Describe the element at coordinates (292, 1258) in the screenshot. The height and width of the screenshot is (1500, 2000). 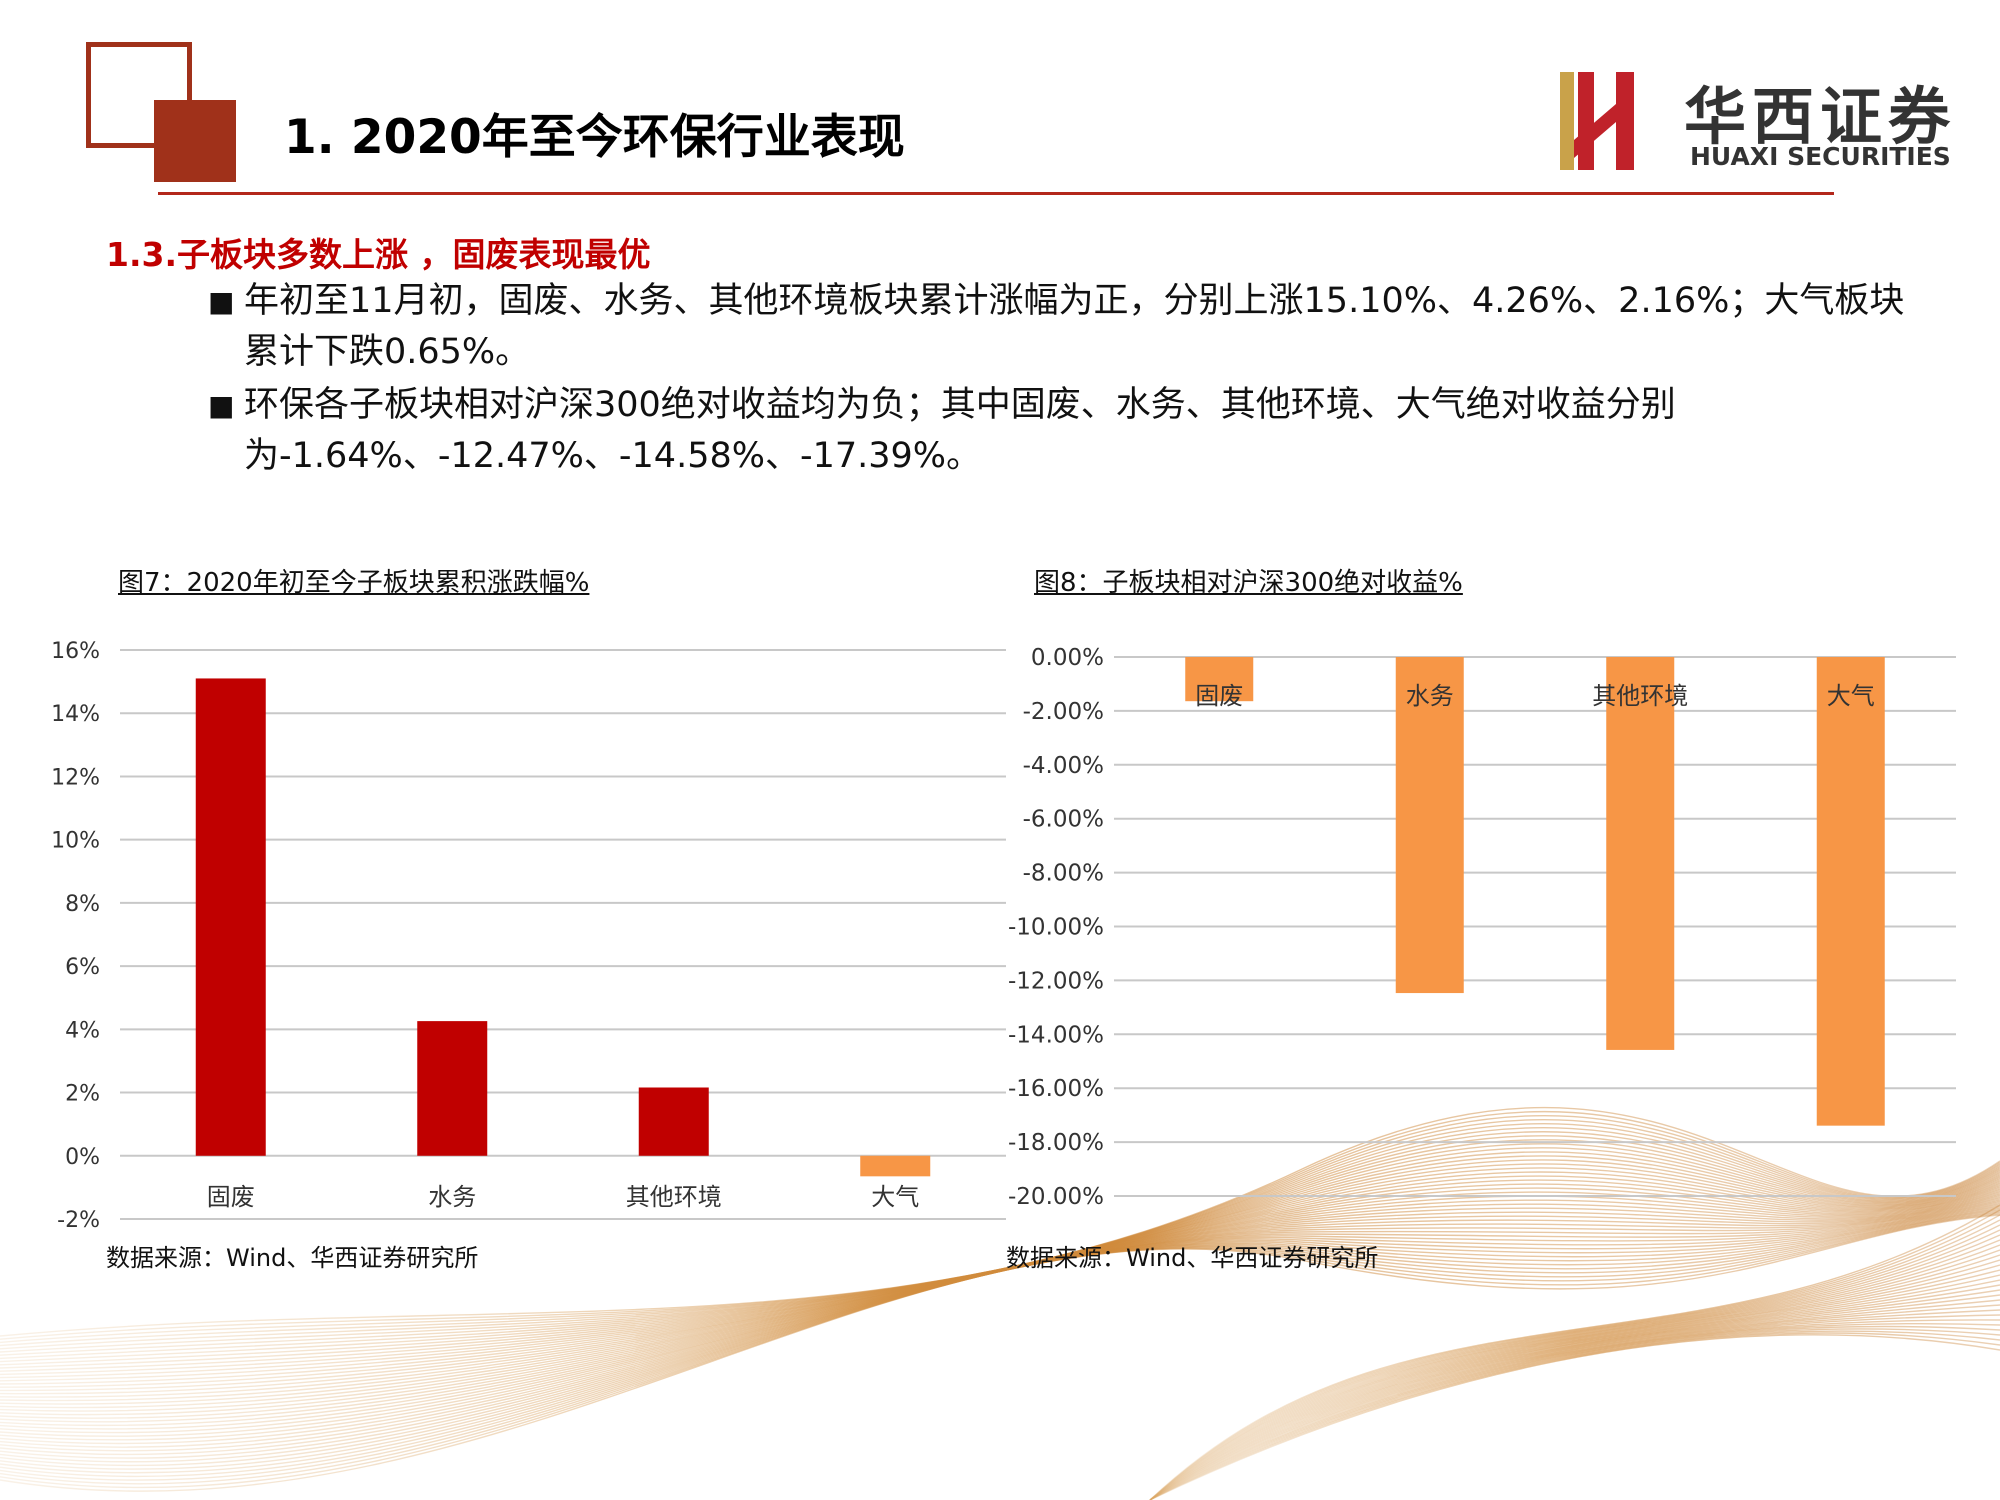
I see `figure-7-source: 数据来源：Wind、华西证券研究所` at that location.